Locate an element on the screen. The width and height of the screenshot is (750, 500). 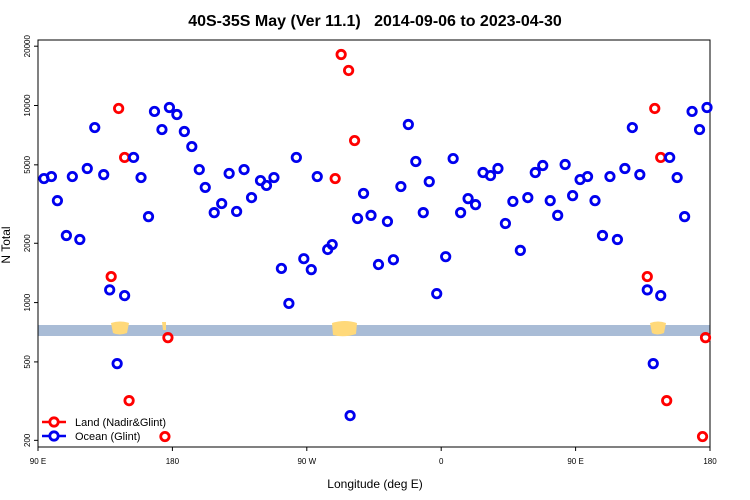
x-axis-label: Longitude (deg E) is located at coordinates (374, 484).